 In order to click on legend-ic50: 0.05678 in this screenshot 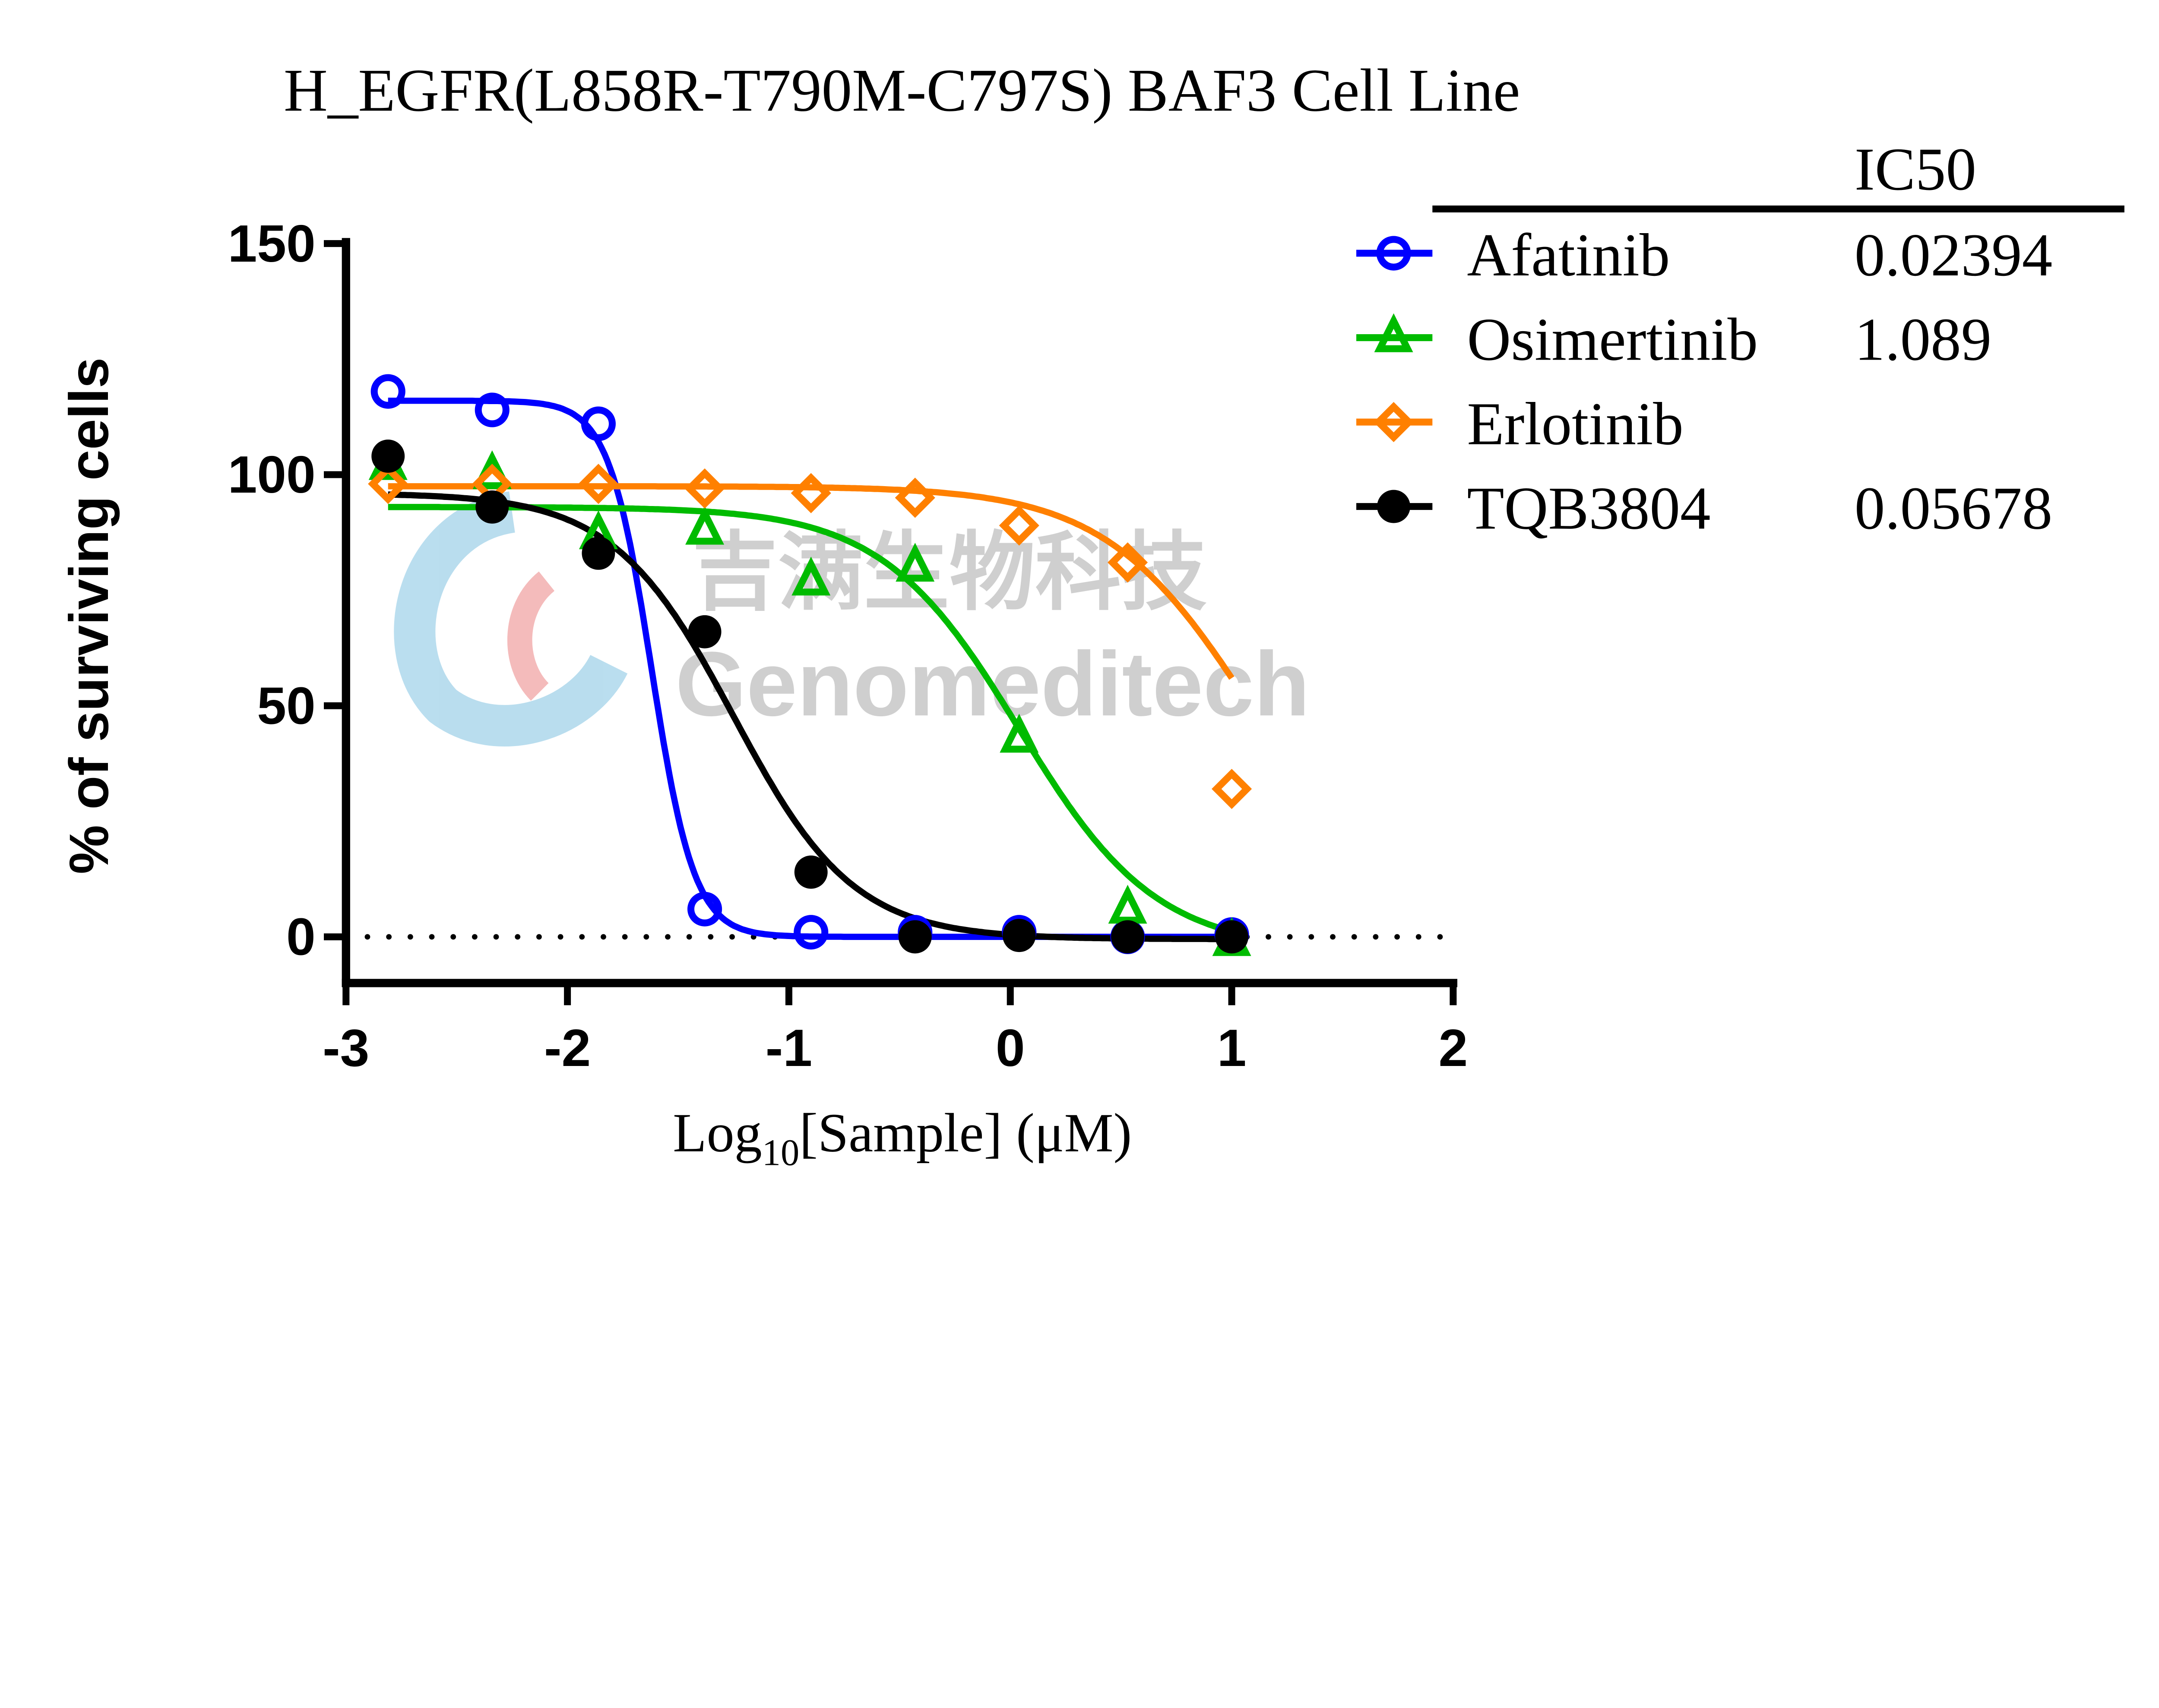, I will do `click(1953, 508)`.